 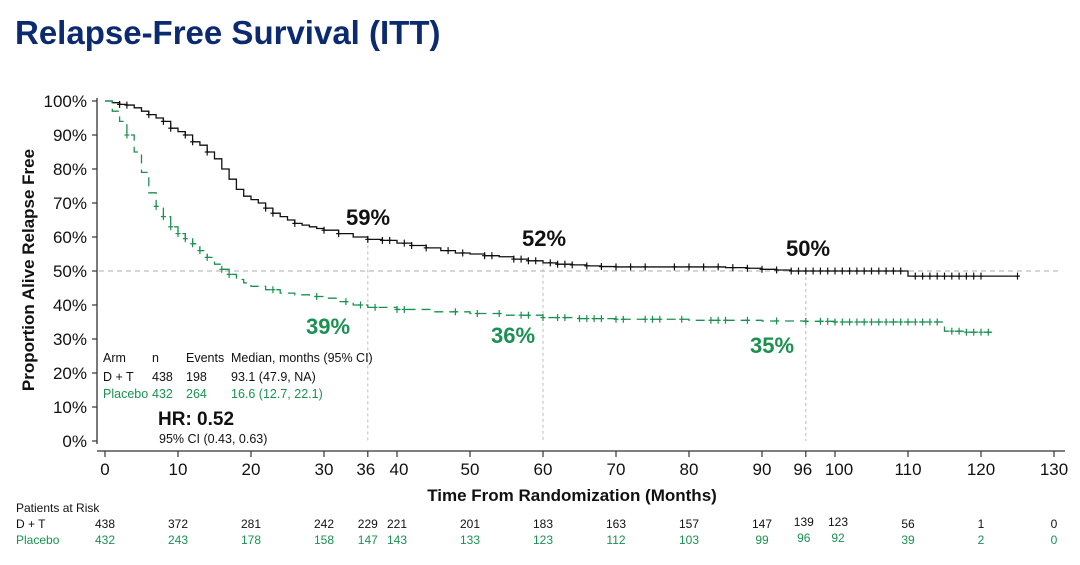 I want to click on risk-value: 432, so click(x=105, y=540).